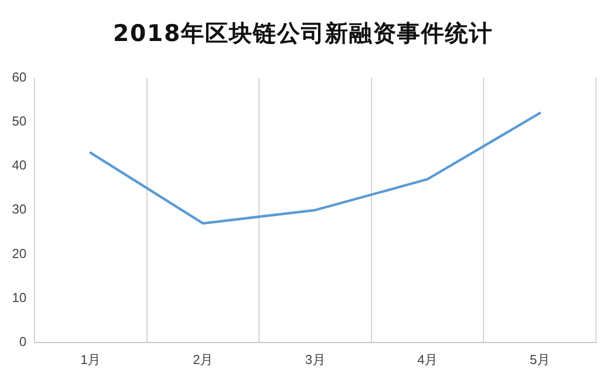 This screenshot has height=382, width=606. Describe the element at coordinates (19, 209) in the screenshot. I see `y-tick-label: 30` at that location.